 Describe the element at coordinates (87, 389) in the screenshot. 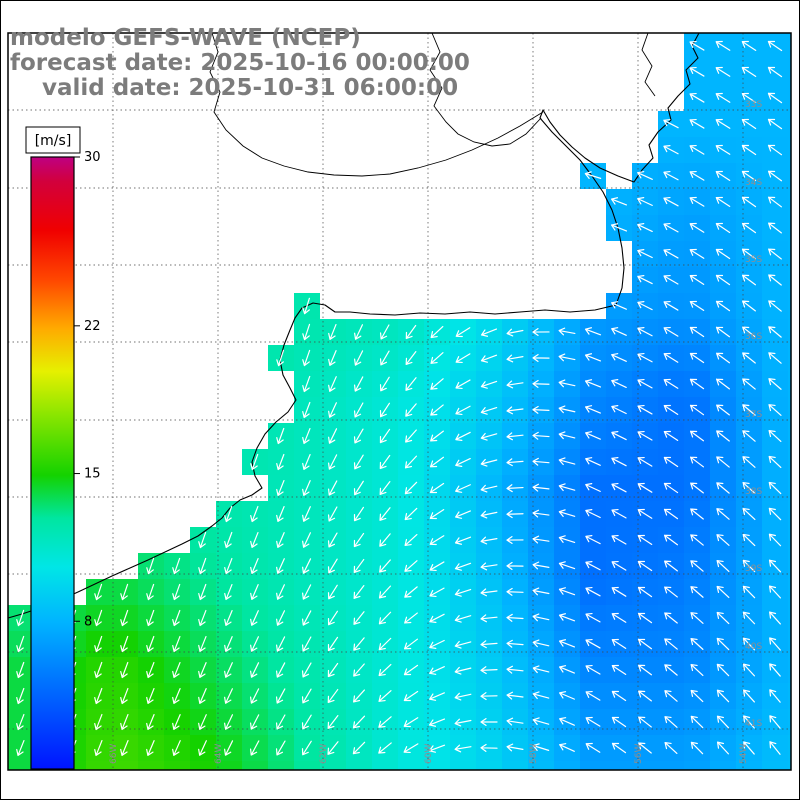

I see `colorbar-ticks: 30 22 15 8` at that location.